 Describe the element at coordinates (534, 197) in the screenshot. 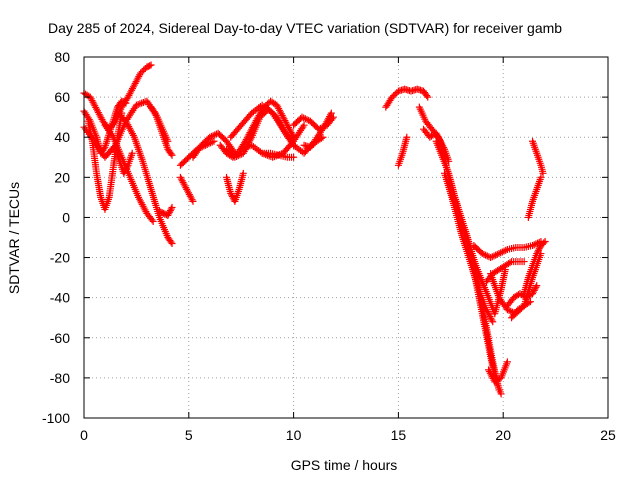

I see `series-arc-aj` at that location.